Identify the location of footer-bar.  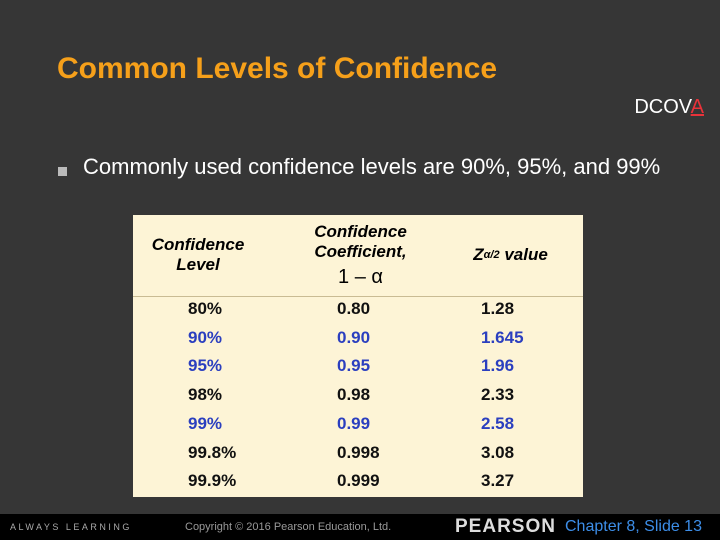
(360, 527).